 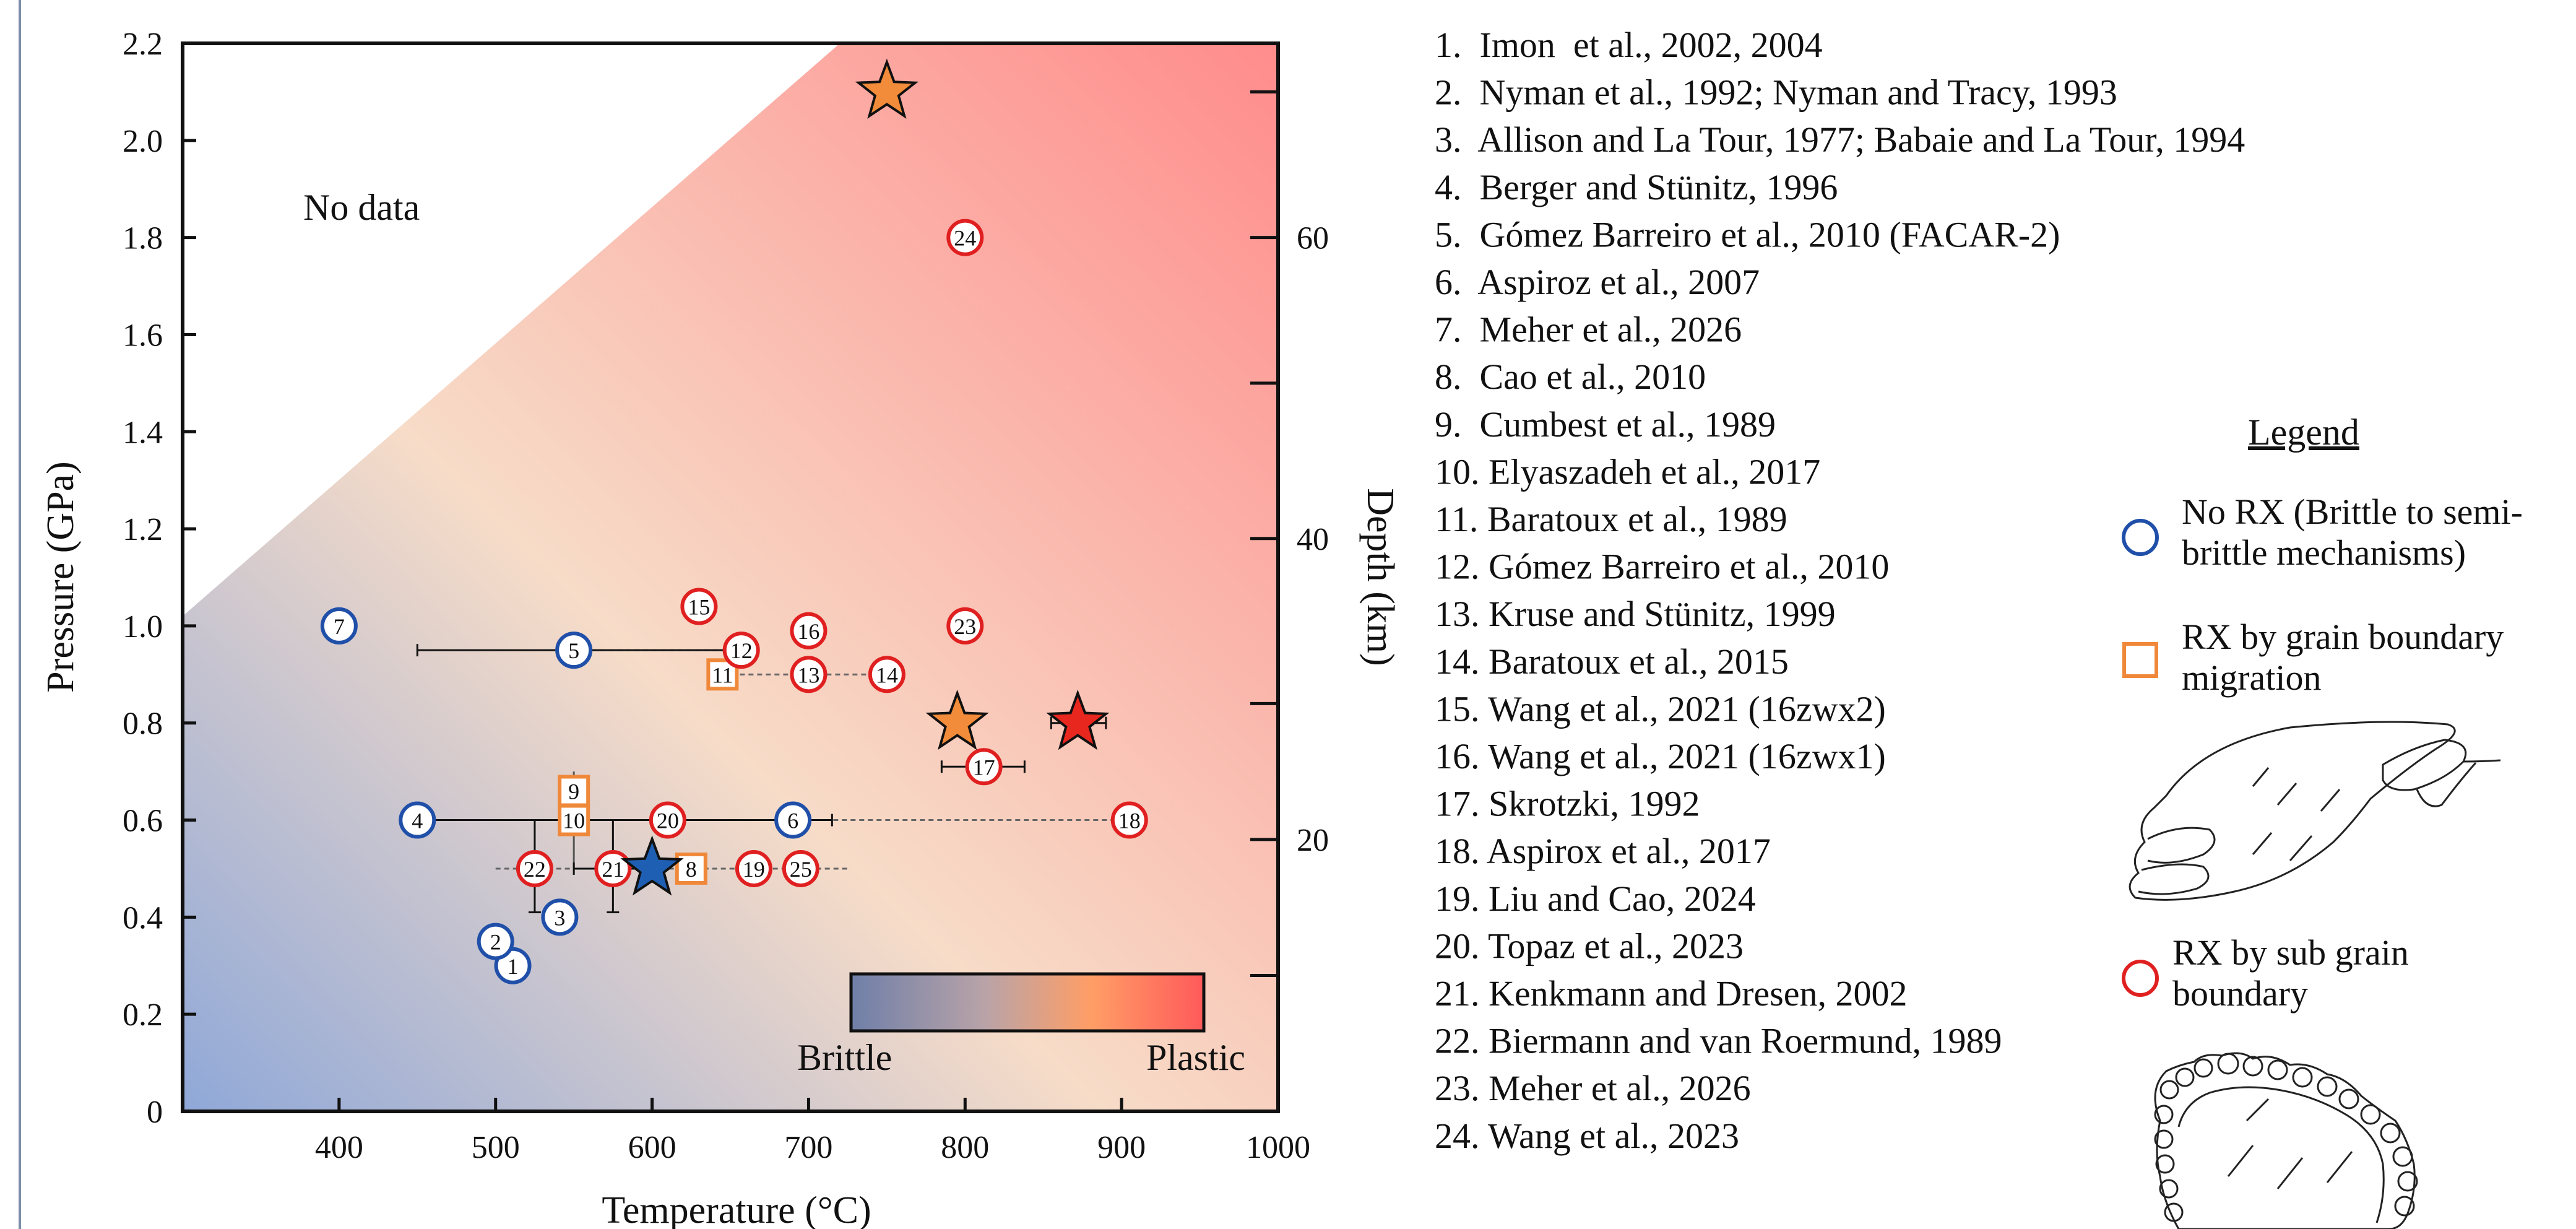 I want to click on data-point-21: 21, so click(x=613, y=868).